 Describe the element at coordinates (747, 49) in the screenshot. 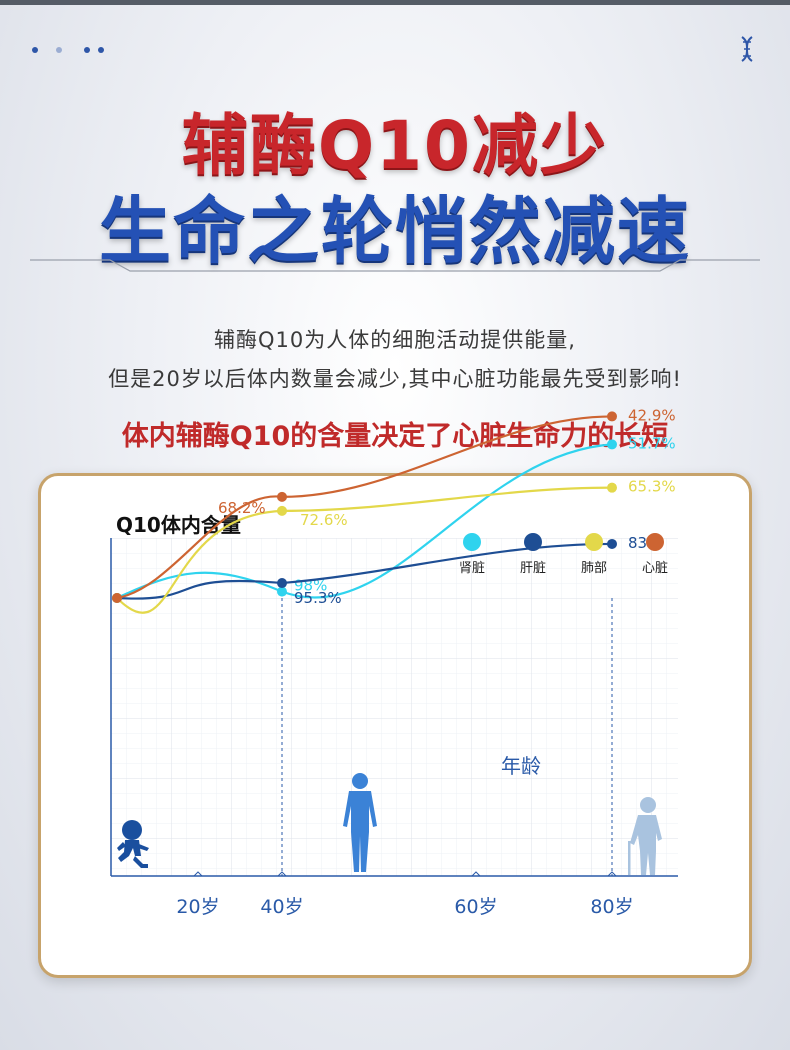

I see `dna-icon` at that location.